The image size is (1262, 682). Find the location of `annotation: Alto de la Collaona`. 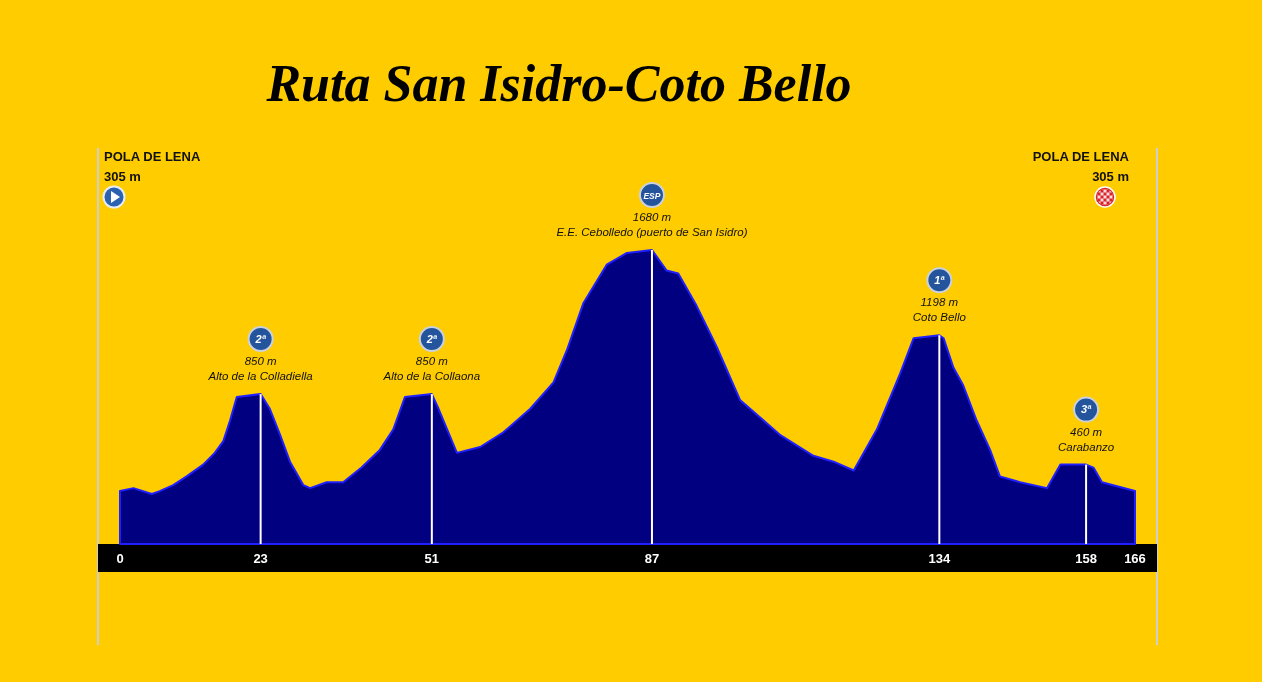

annotation: Alto de la Collaona is located at coordinates (431, 376).